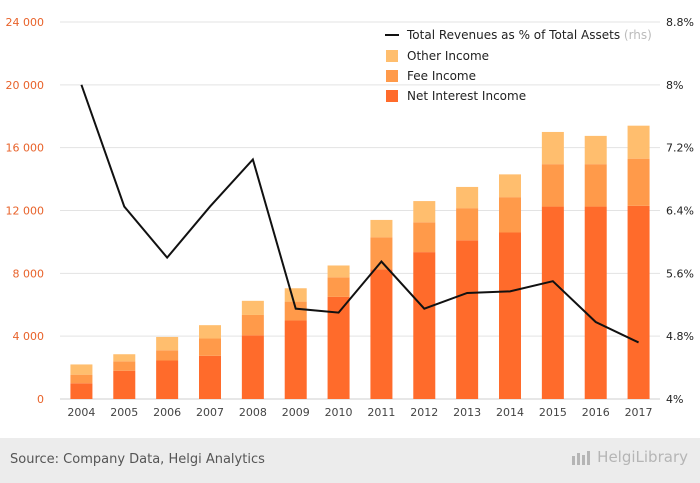 The height and width of the screenshot is (483, 700). I want to click on x-tick-label: 2008, so click(253, 412).